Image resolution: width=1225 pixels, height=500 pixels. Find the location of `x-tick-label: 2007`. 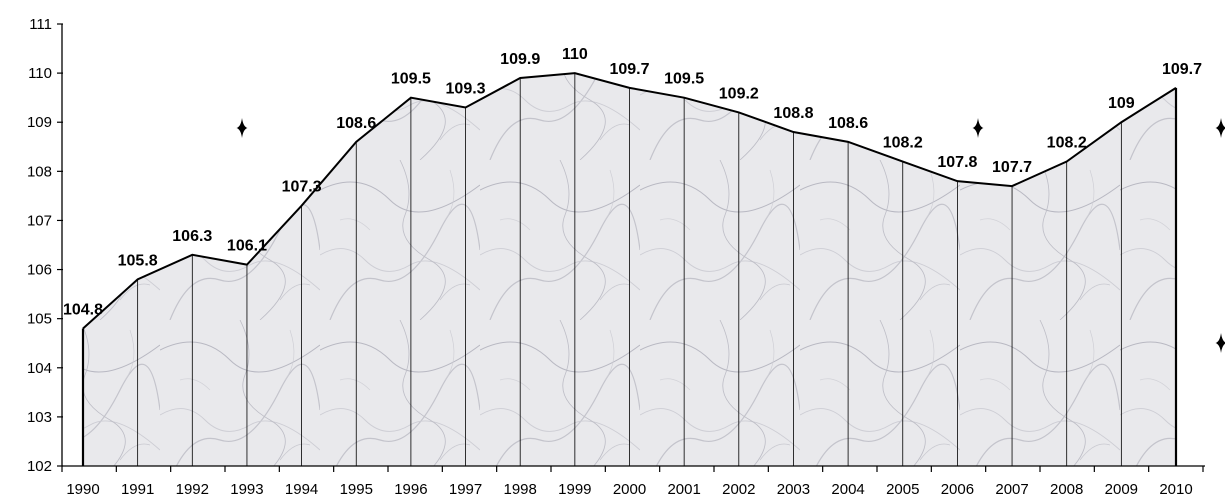

x-tick-label: 2007 is located at coordinates (1011, 489).